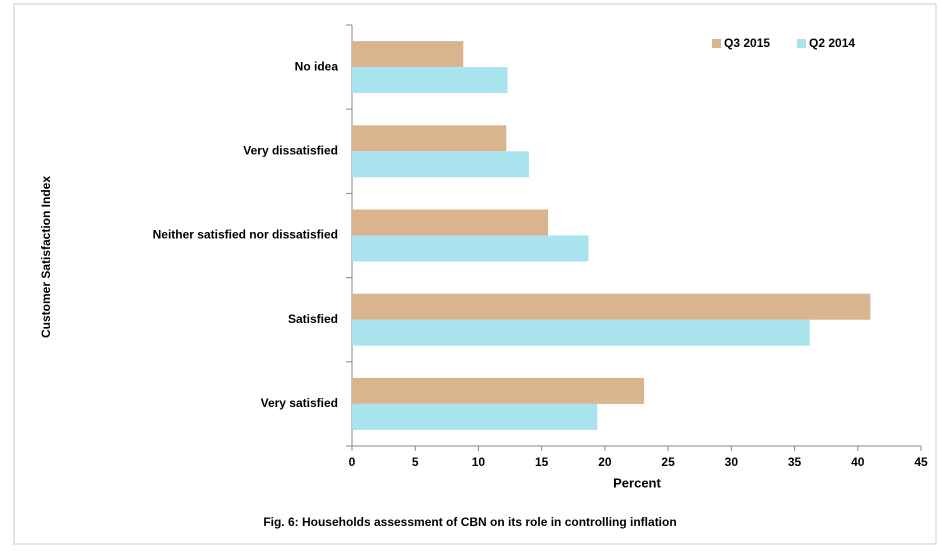  Describe the element at coordinates (46, 257) in the screenshot. I see `y-axis-label: Customer Satisfaction Index` at that location.